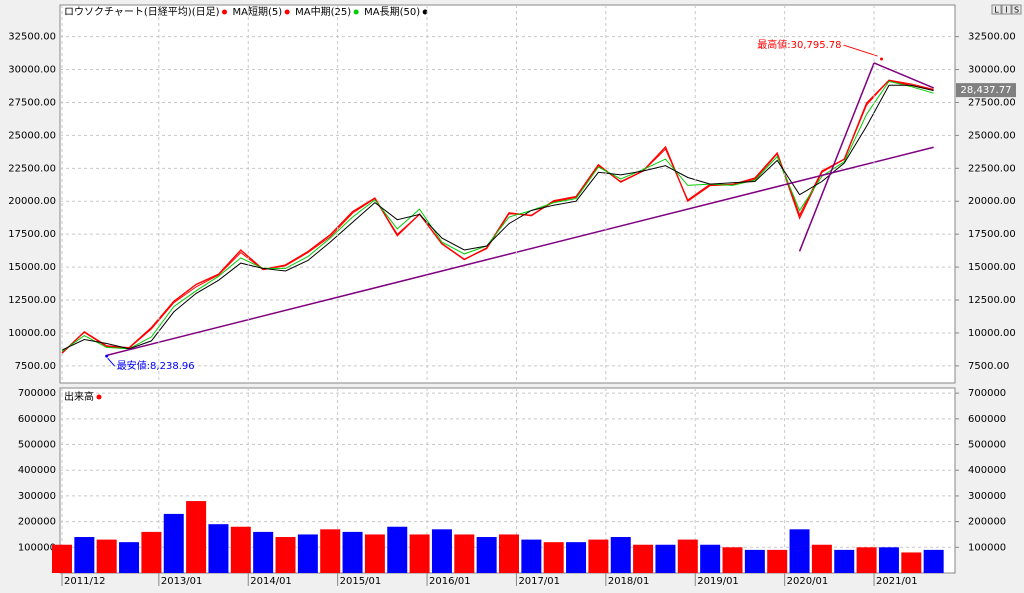 Image resolution: width=1024 pixels, height=593 pixels. What do you see at coordinates (258, 11) in the screenshot?
I see `legend-label: MA短期(5)` at bounding box center [258, 11].